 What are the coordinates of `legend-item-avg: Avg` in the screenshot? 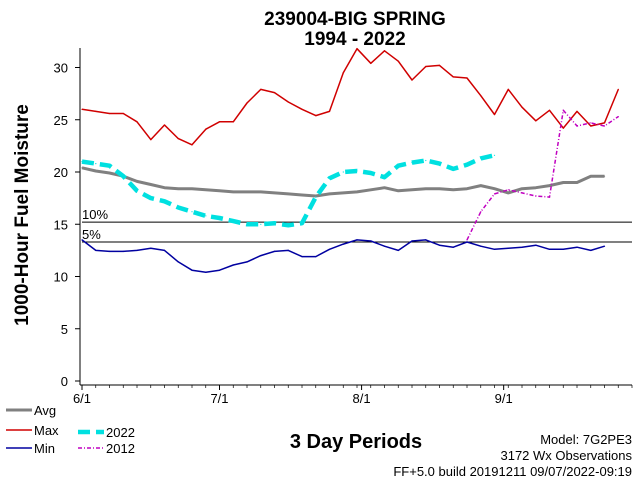 It's located at (31, 410).